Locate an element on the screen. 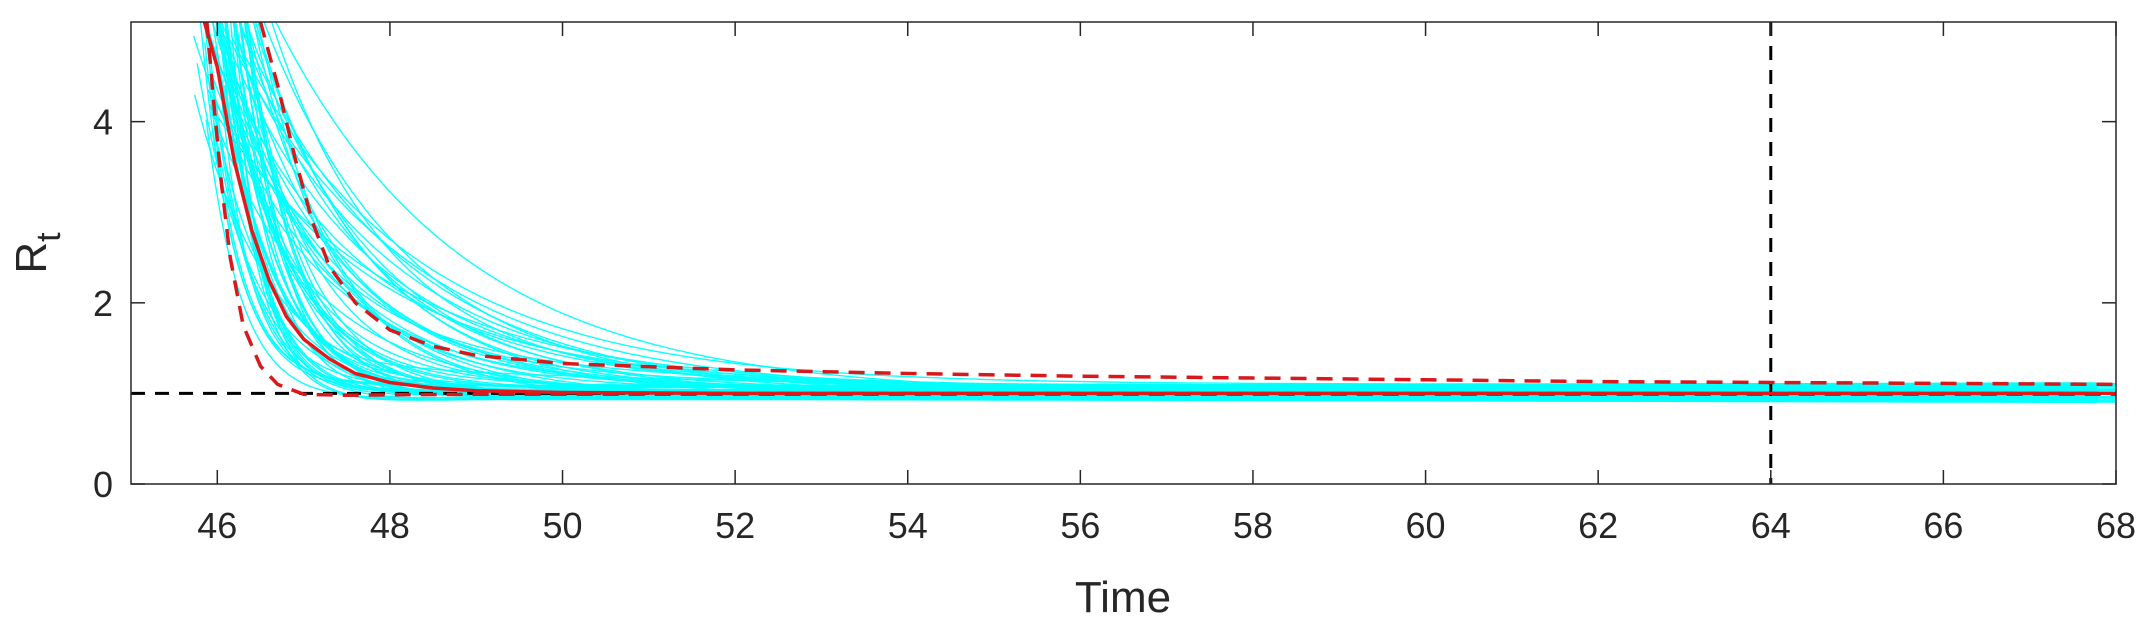 This screenshot has width=2149, height=622. x-tick-label: 62 is located at coordinates (1598, 525).